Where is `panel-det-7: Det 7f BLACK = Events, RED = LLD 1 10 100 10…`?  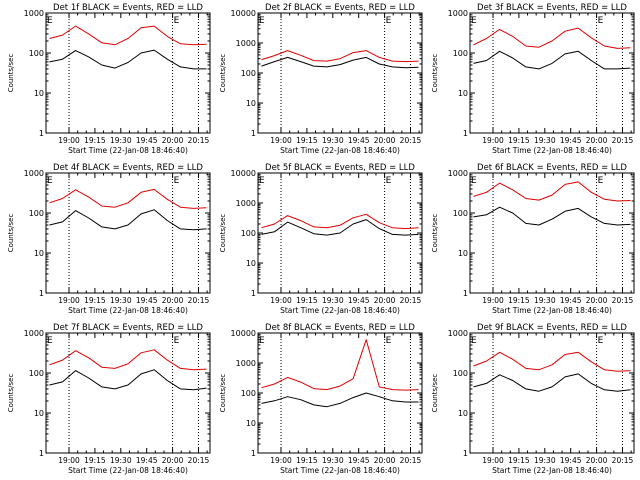
panel-det-7: Det 7f BLACK = Events, RED = LLD 1 10 100 10… is located at coordinates (109, 399).